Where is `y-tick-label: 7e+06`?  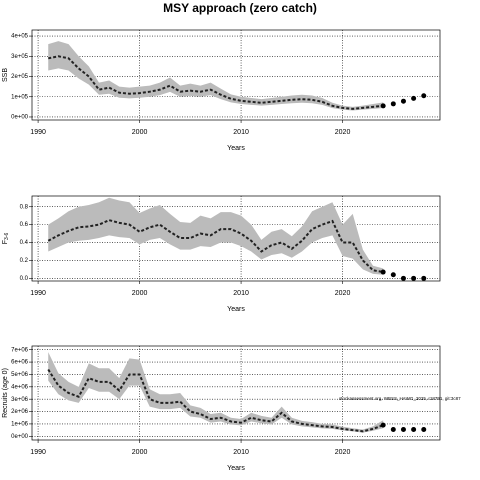 y-tick-label: 7e+06 is located at coordinates (20, 350).